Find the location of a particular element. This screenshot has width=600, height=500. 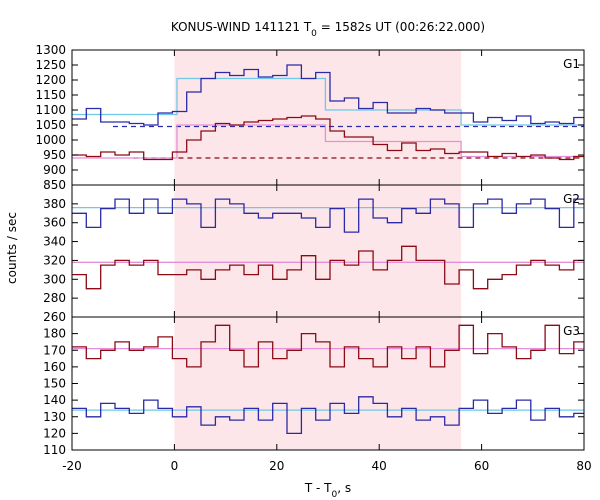

y-tick-label: 260 is located at coordinates (54, 317).